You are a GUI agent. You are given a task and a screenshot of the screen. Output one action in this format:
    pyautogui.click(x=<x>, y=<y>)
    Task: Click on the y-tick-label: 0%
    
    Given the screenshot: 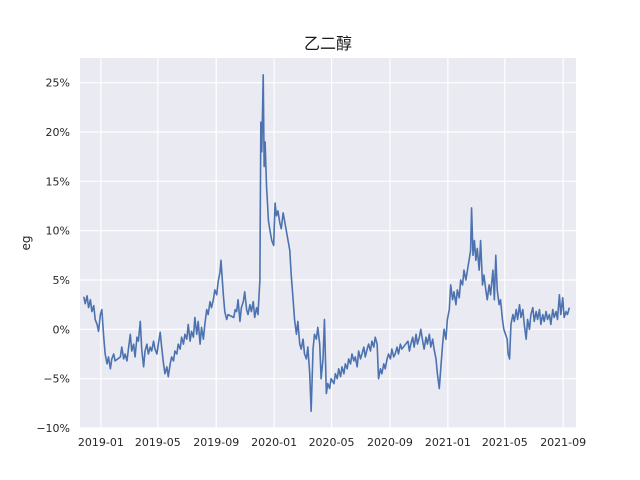 What is the action you would take?
    pyautogui.click(x=61, y=329)
    